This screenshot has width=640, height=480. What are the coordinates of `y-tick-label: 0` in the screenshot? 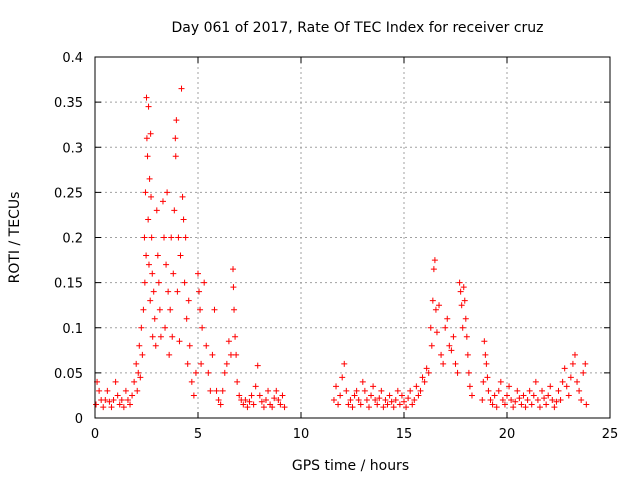 It's located at (79, 419).